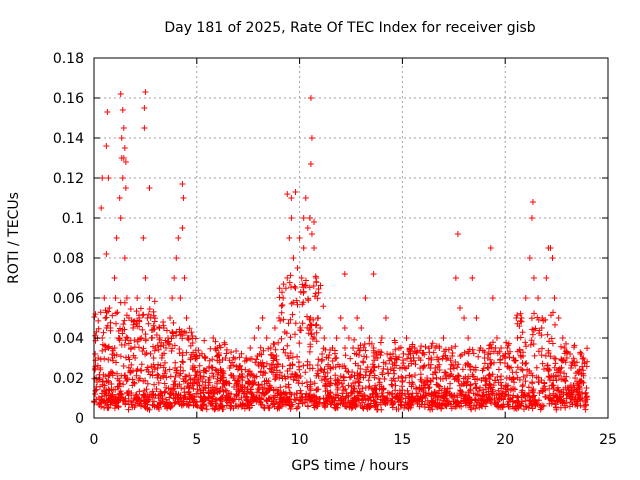 The height and width of the screenshot is (480, 640). Describe the element at coordinates (68, 339) in the screenshot. I see `y-tick-label: 0.04` at that location.